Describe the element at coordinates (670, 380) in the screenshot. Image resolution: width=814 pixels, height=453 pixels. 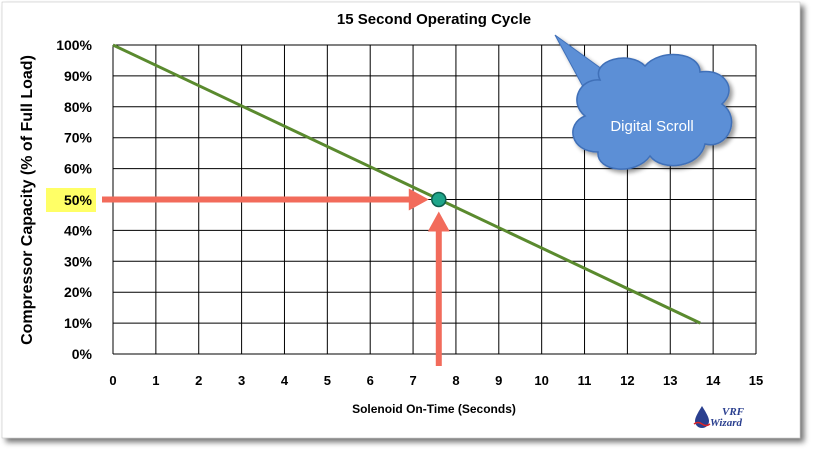
I see `x-tick-label: 13` at that location.